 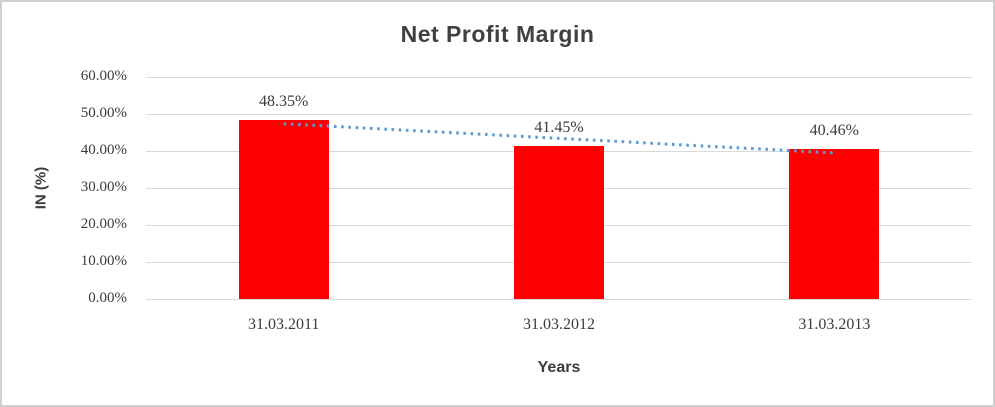 I want to click on x-tick-label: 31.03.2011, so click(x=283, y=324).